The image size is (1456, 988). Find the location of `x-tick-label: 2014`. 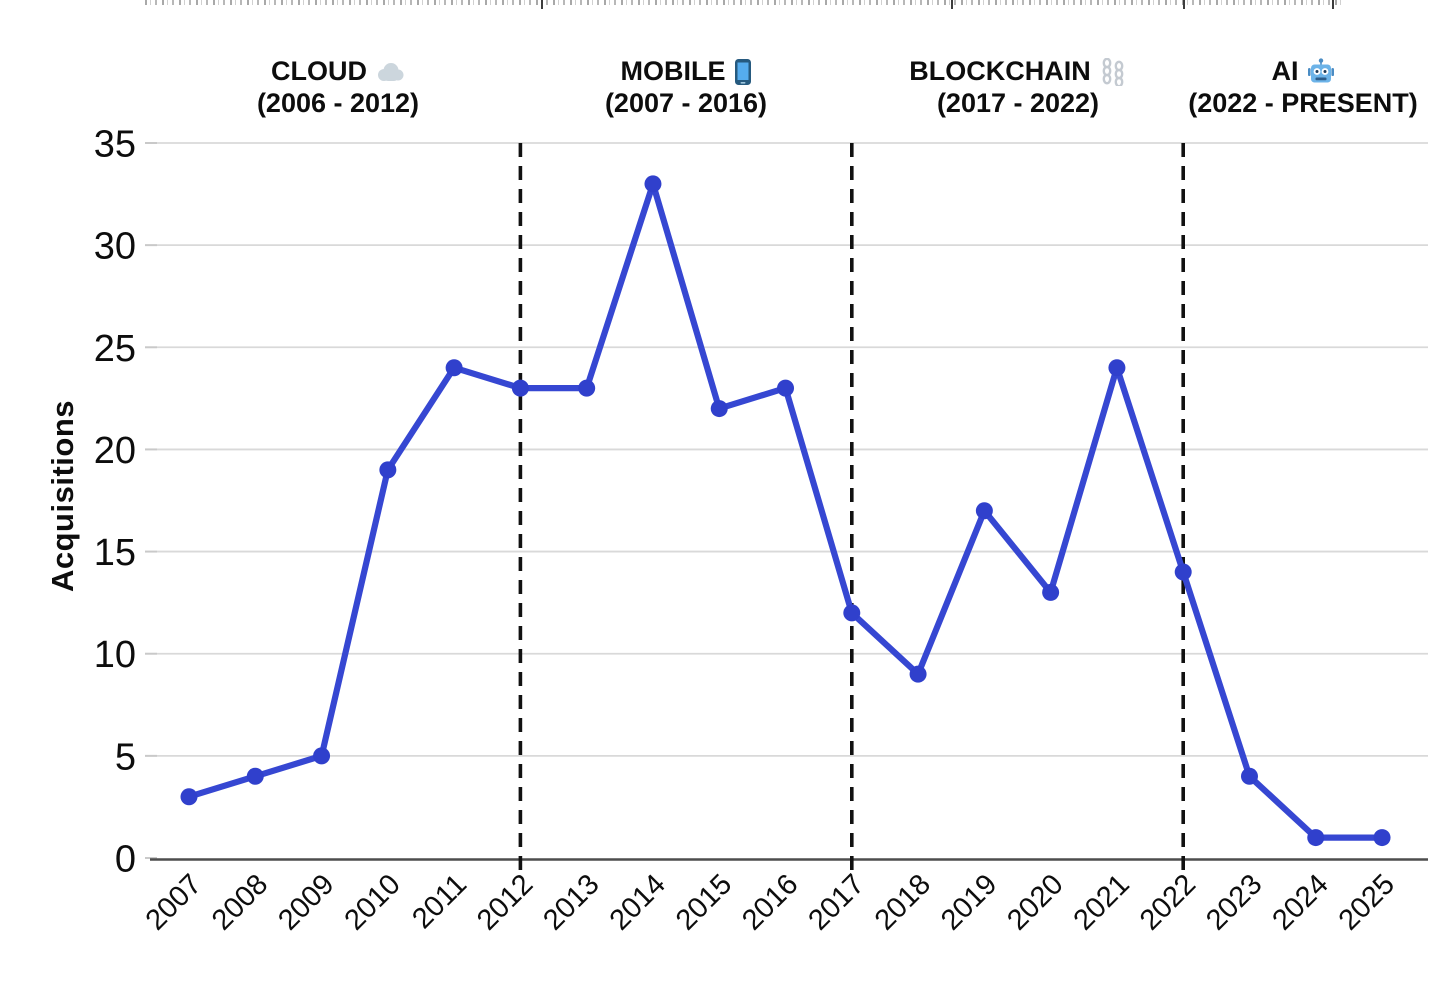

x-tick-label: 2014 is located at coordinates (638, 902).